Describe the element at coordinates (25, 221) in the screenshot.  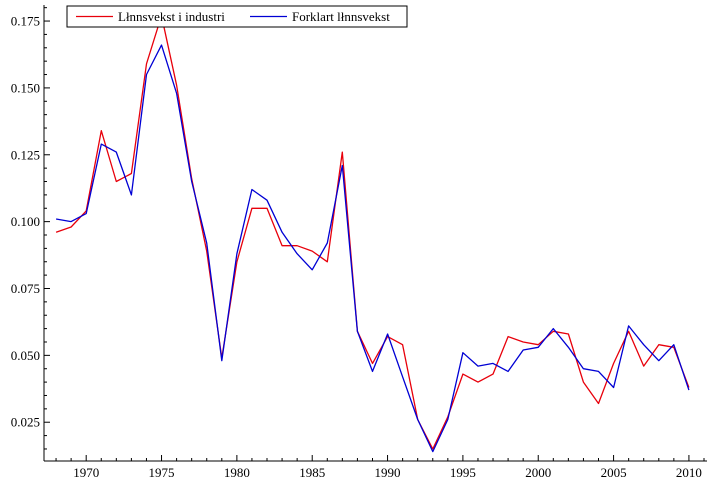
I see `y-tick-label: 0.100` at that location.